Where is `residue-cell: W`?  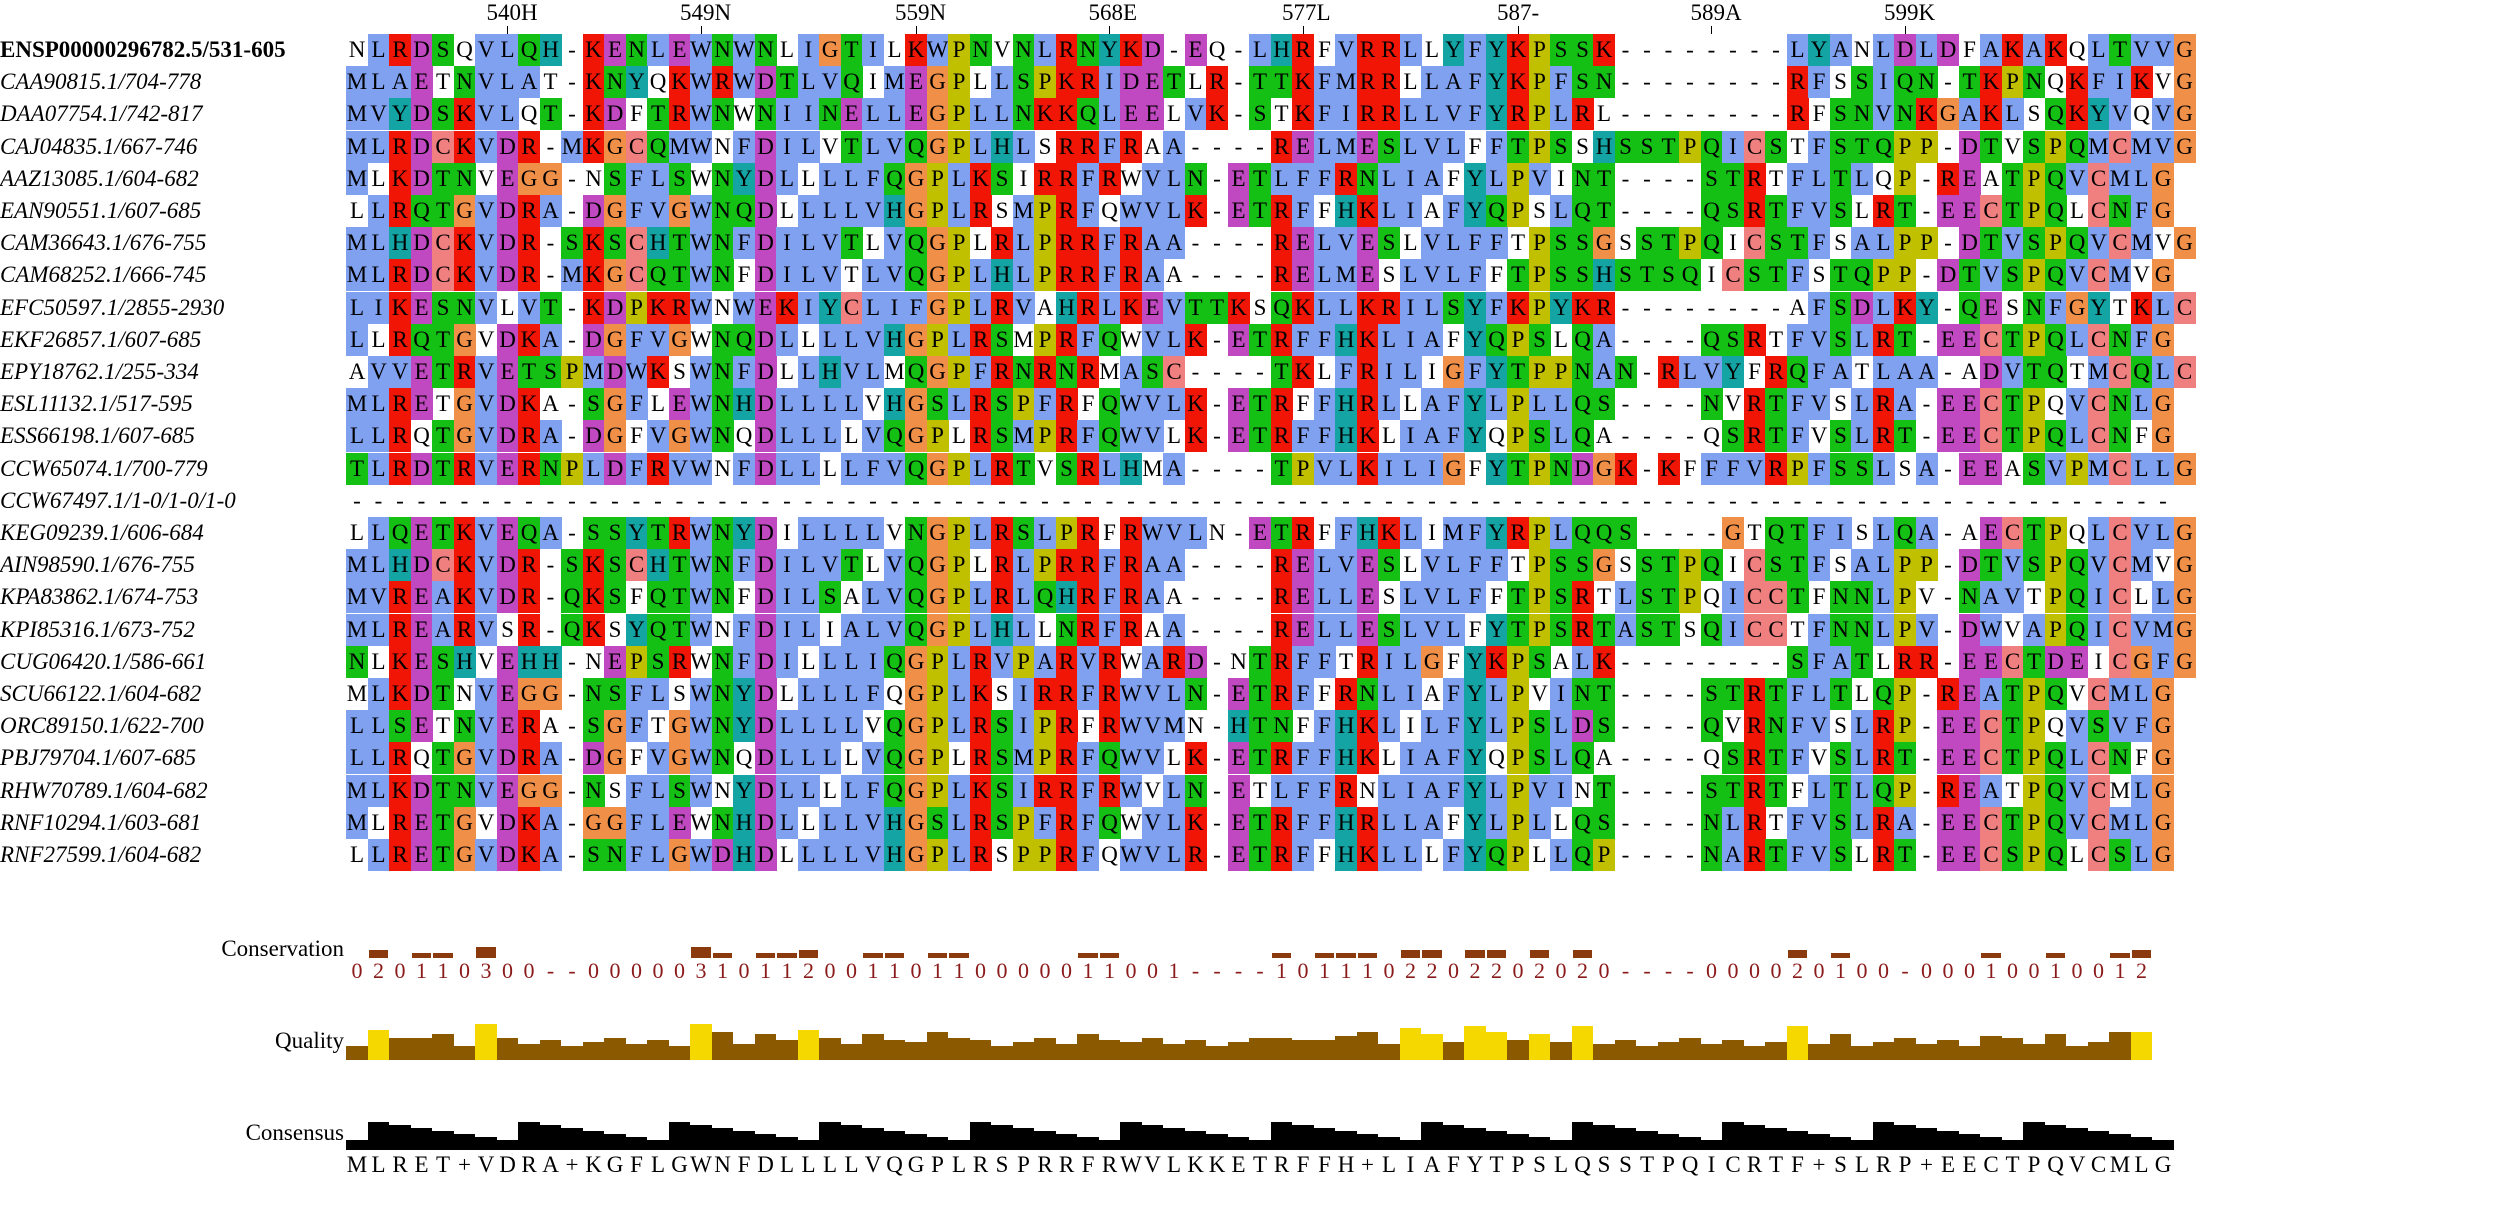
residue-cell: W is located at coordinates (701, 855).